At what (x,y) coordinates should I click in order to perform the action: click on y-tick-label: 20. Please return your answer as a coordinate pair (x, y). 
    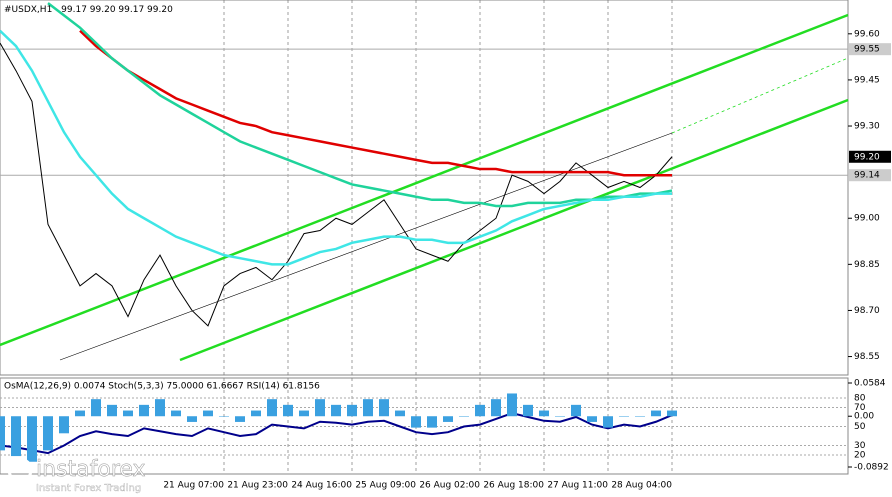
    Looking at the image, I should click on (860, 456).